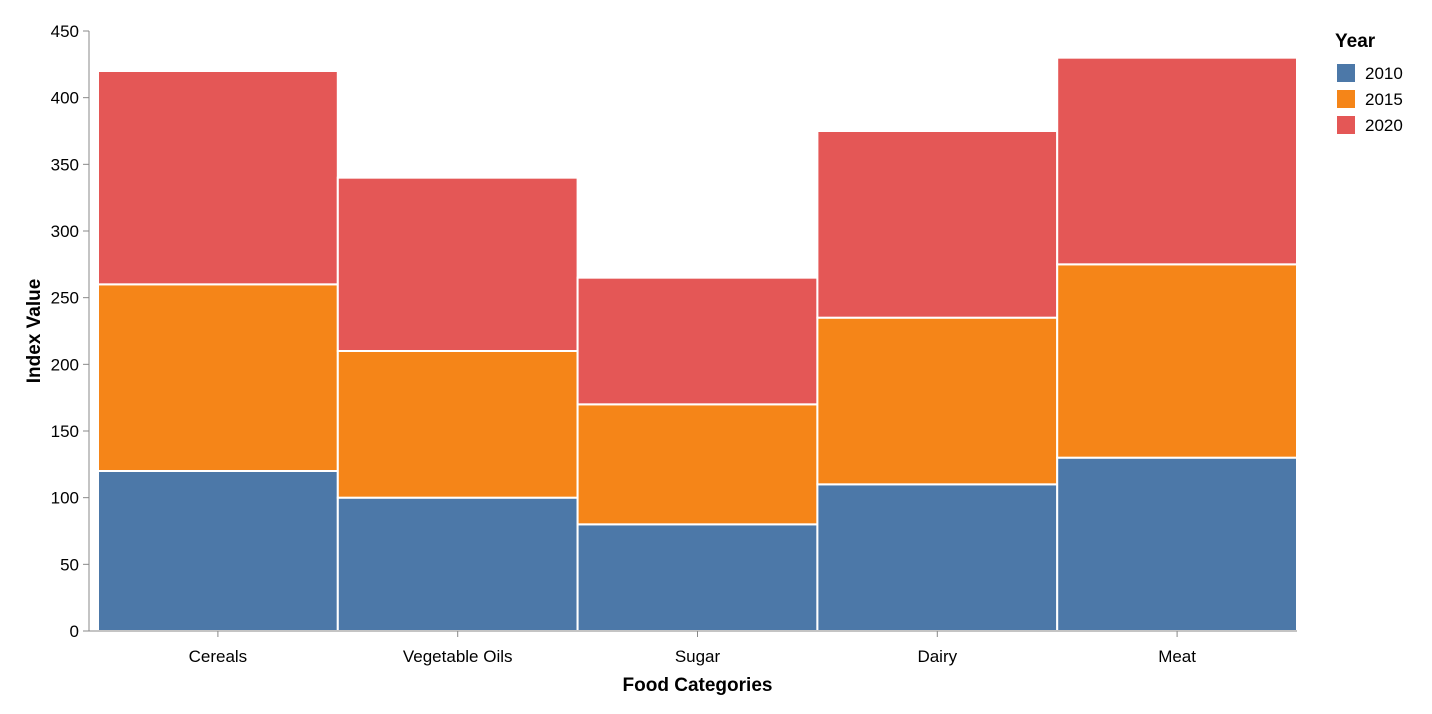 The width and height of the screenshot is (1432, 714). Describe the element at coordinates (218, 656) in the screenshot. I see `x-tick-label: Cereals` at that location.